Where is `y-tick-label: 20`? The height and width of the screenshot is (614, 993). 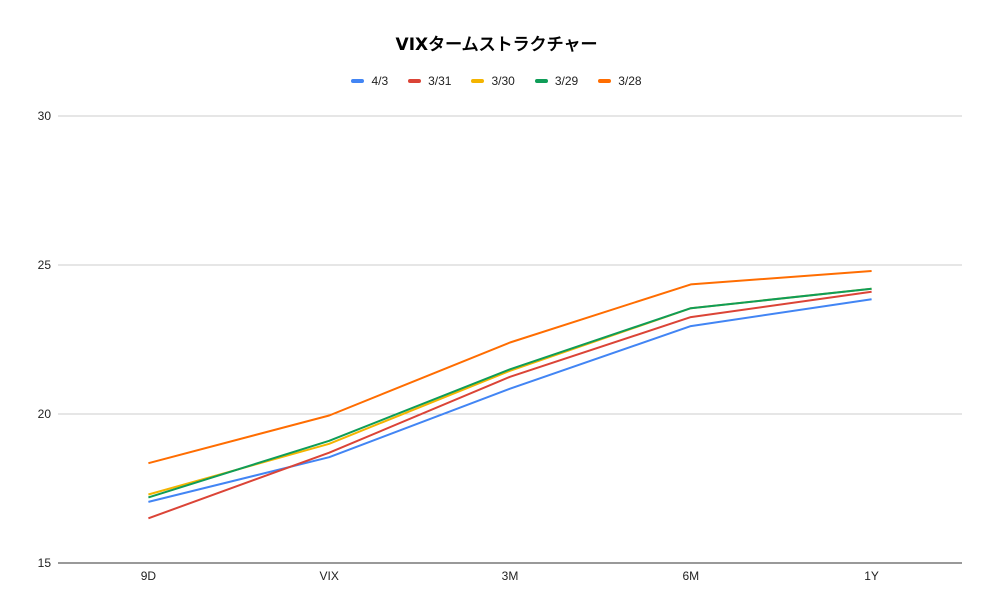 y-tick-label: 20 is located at coordinates (45, 414).